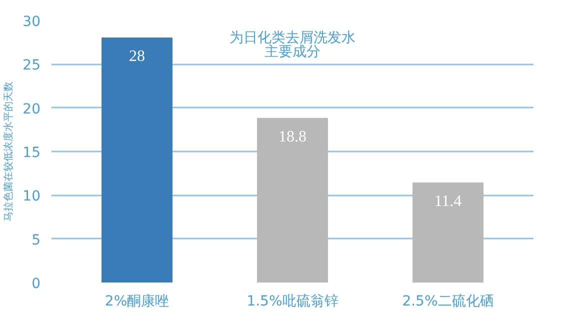 The image size is (573, 327). I want to click on y-tick-label: 30, so click(31, 22).